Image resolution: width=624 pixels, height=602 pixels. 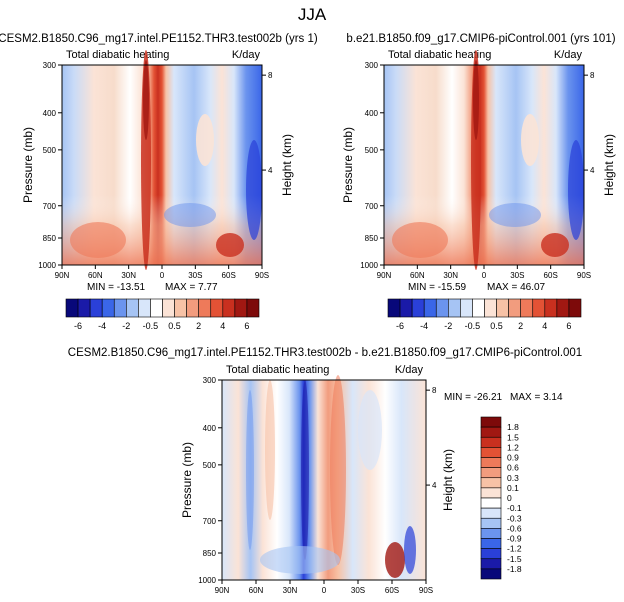 What do you see at coordinates (424, 326) in the screenshot?
I see `colorbar-label: -4` at bounding box center [424, 326].